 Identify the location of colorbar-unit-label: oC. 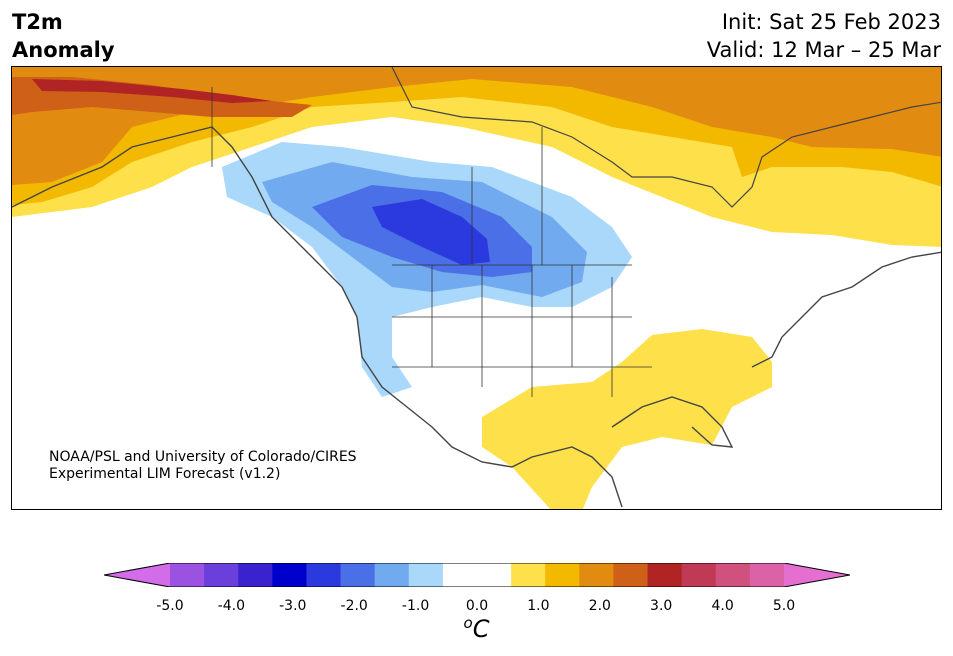
(476, 628).